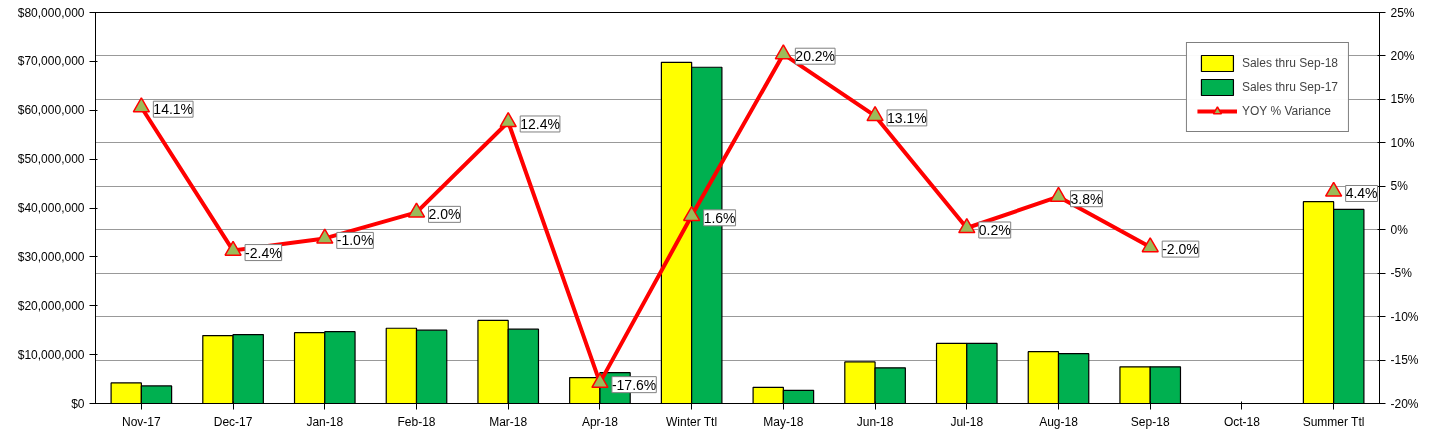 This screenshot has height=433, width=1439. I want to click on data-label: 2.0%, so click(444, 214).